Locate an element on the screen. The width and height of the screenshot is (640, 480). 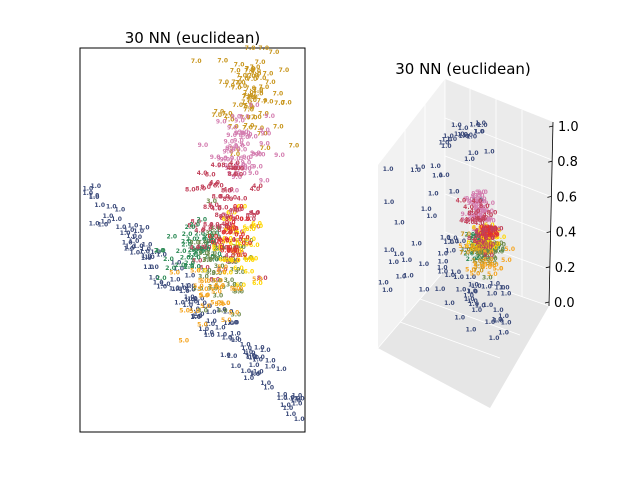
chart-2d-point-426: 5.0 is located at coordinates (217, 281).